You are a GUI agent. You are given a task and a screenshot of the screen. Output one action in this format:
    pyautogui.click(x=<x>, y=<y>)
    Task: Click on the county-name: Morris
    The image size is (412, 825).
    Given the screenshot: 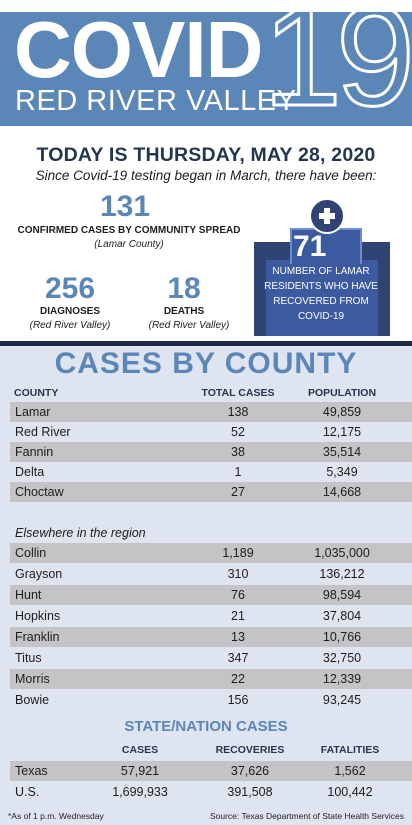 What is the action you would take?
    pyautogui.click(x=32, y=679)
    